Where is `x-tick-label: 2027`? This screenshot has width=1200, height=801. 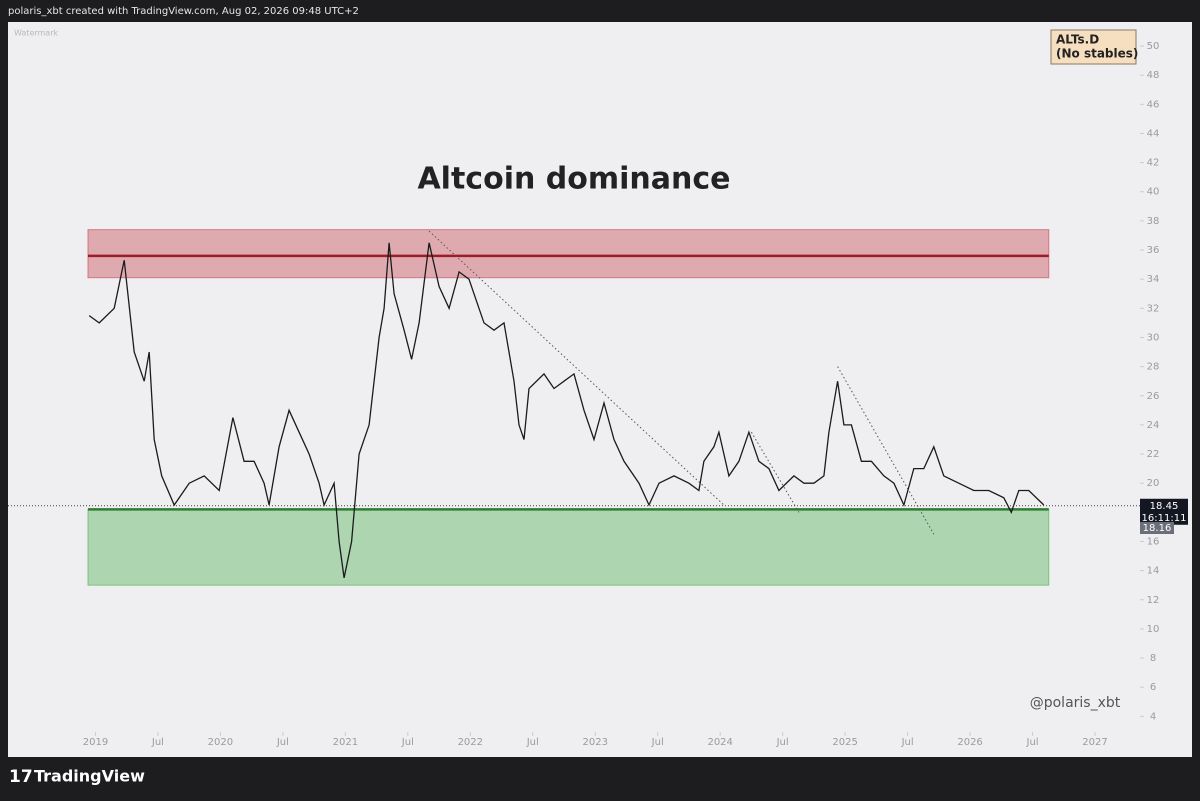
x-tick-label: 2027 is located at coordinates (1094, 742).